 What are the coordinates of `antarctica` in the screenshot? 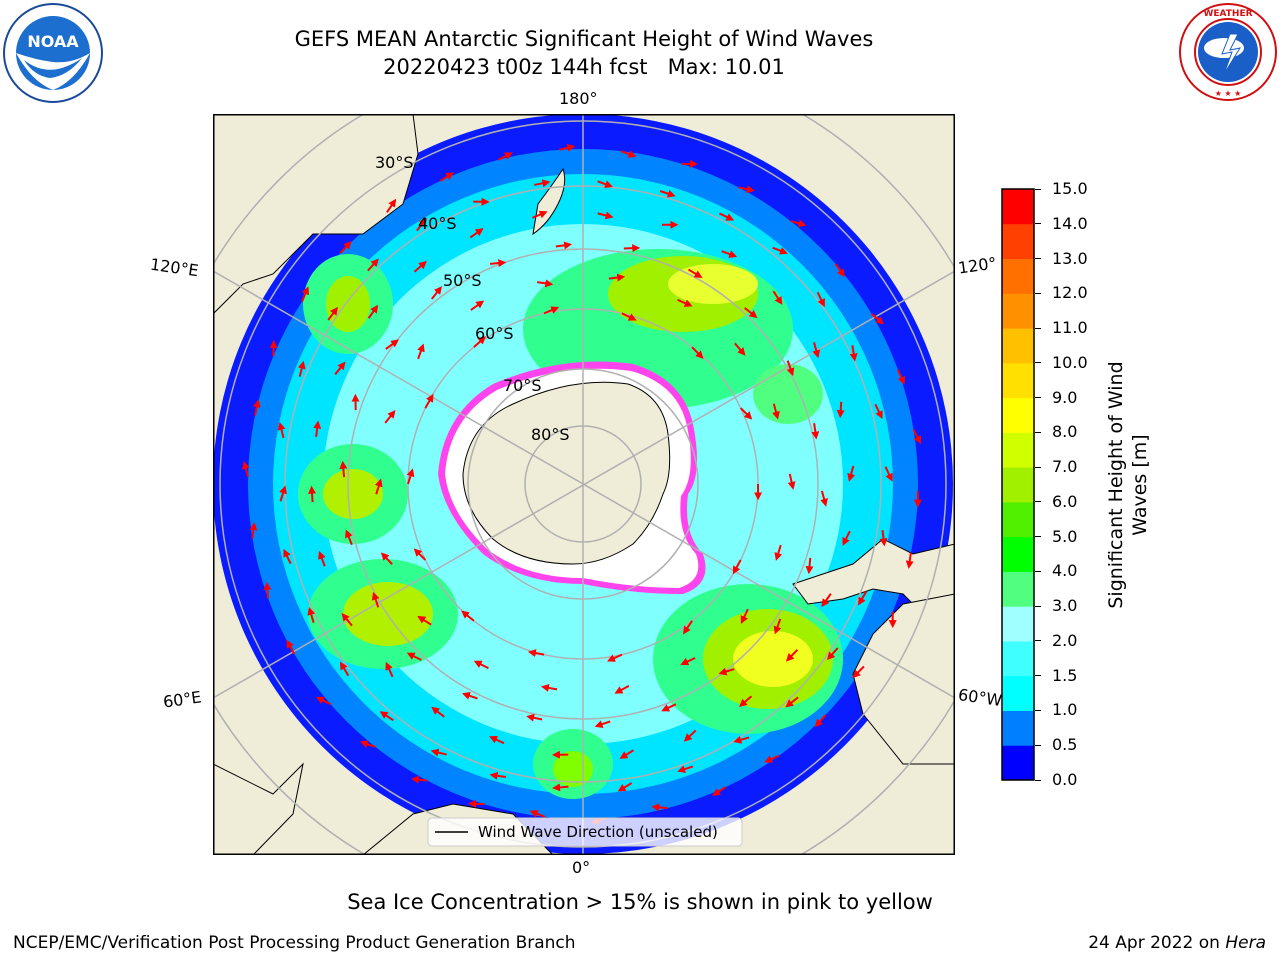 It's located at (566, 473).